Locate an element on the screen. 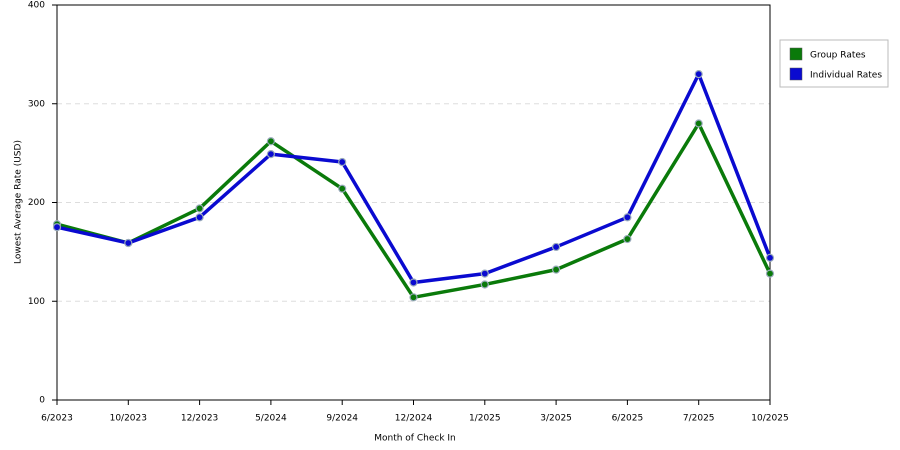  y-tick-label: 100 is located at coordinates (36, 302).